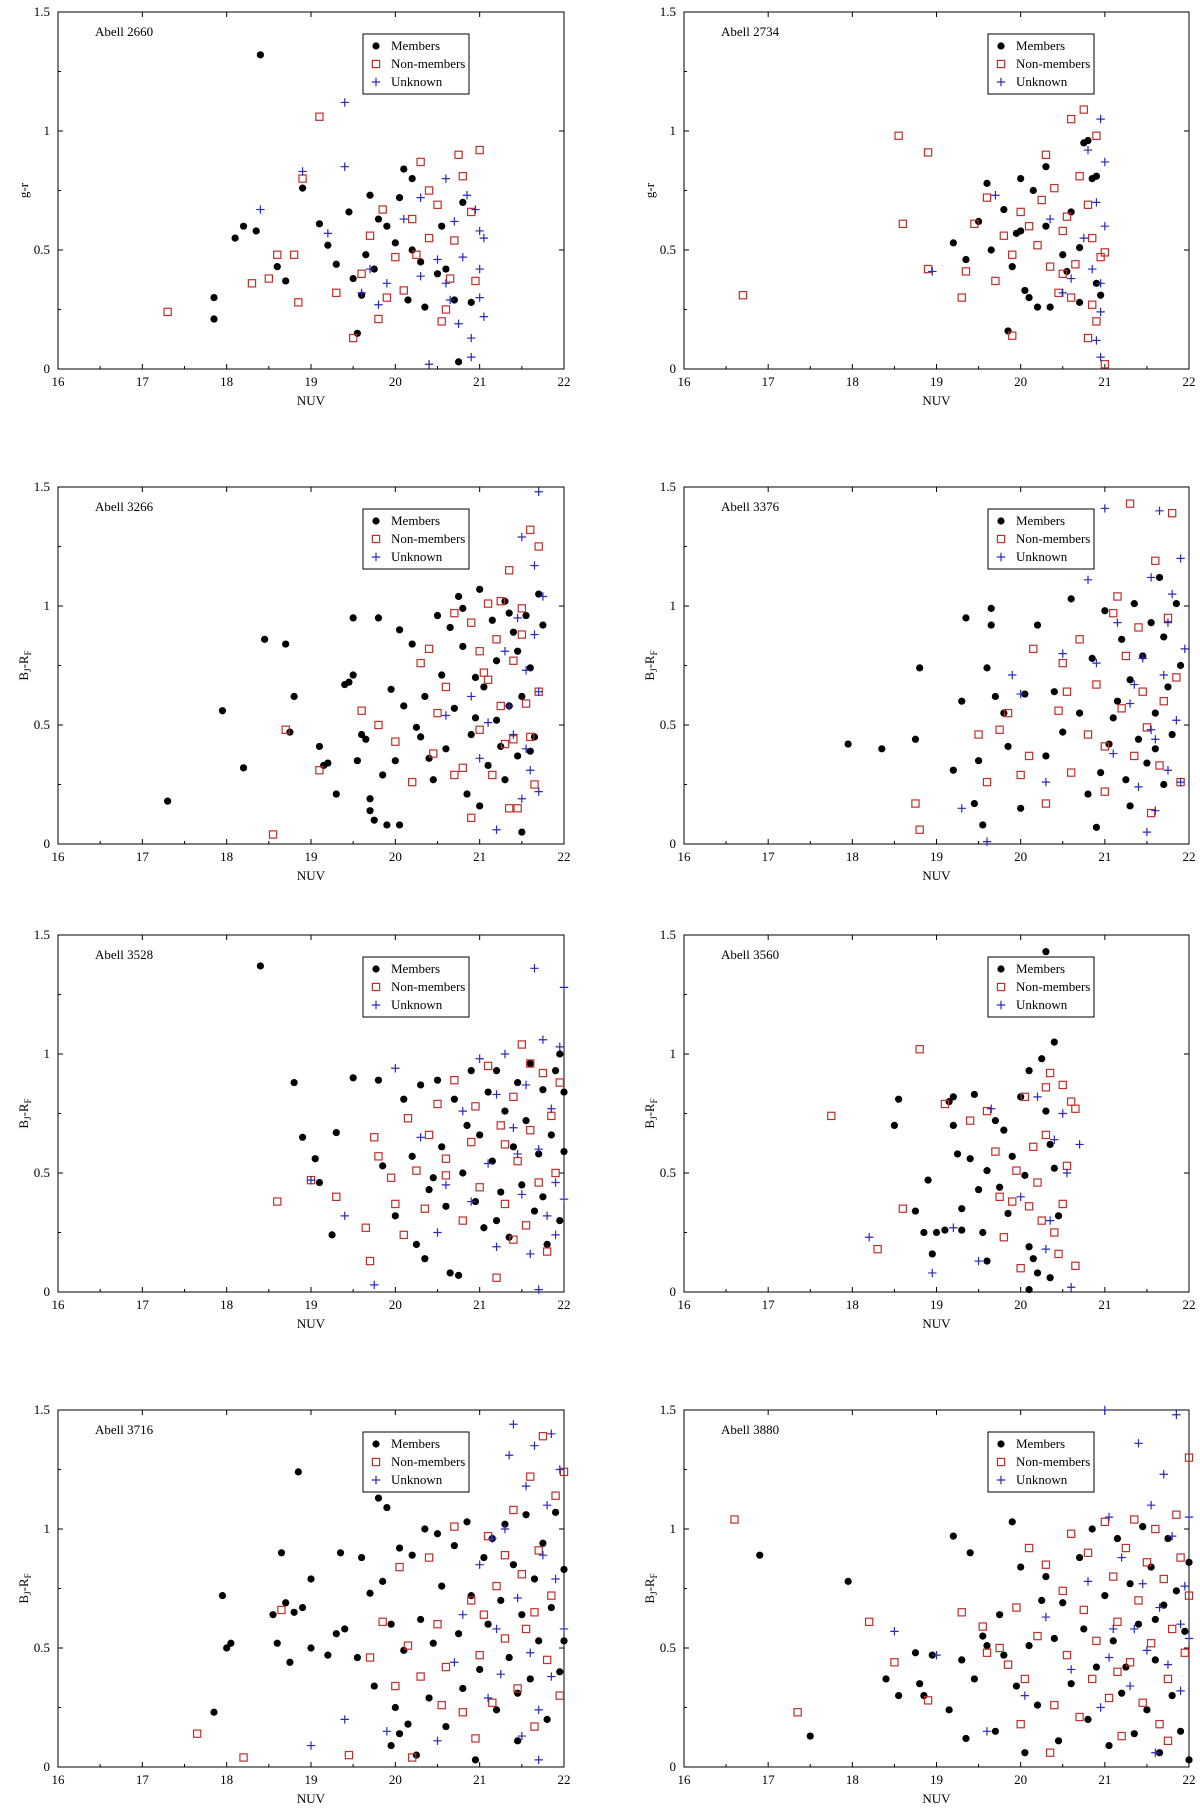 The width and height of the screenshot is (1200, 1817). Describe the element at coordinates (750, 31) in the screenshot. I see `chart-title: Abell 2734` at that location.